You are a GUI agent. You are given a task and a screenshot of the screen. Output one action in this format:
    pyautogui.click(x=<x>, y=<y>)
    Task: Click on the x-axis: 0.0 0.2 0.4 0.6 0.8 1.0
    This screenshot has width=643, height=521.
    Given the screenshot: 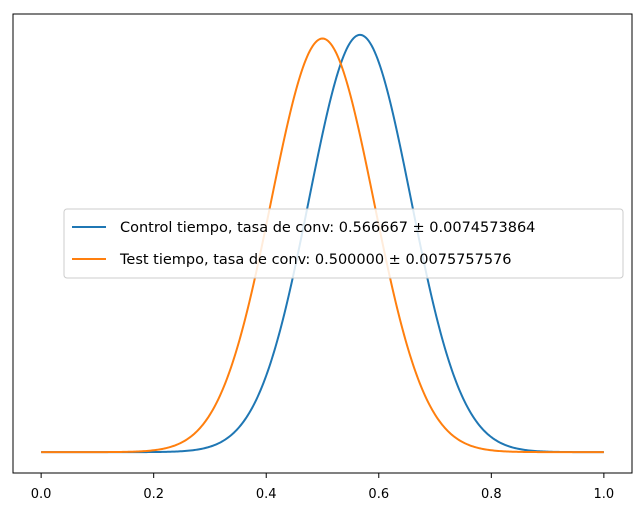 What is the action you would take?
    pyautogui.click(x=322, y=487)
    